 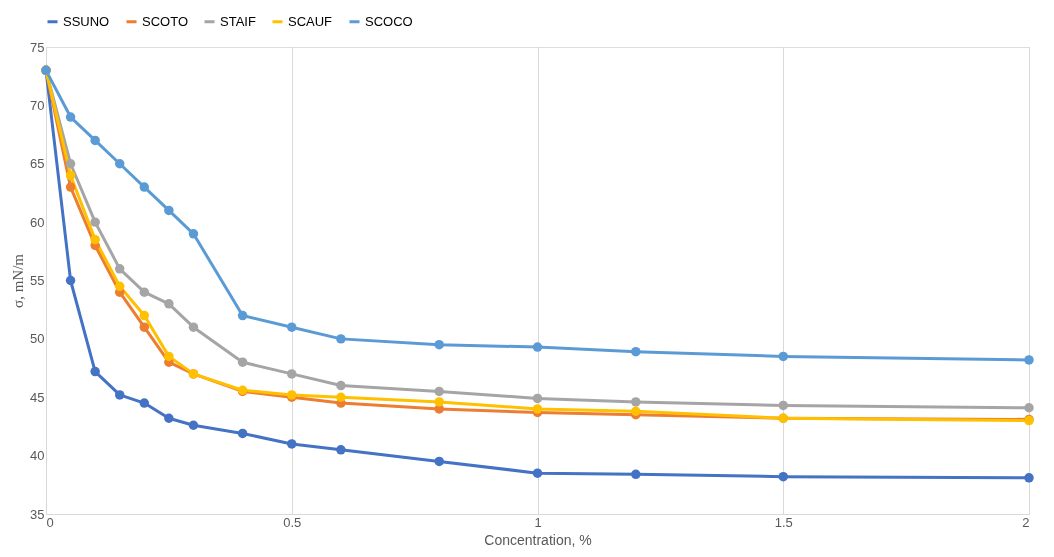 What do you see at coordinates (18, 280) in the screenshot?
I see `y-axis-title: σ, mN/m` at bounding box center [18, 280].